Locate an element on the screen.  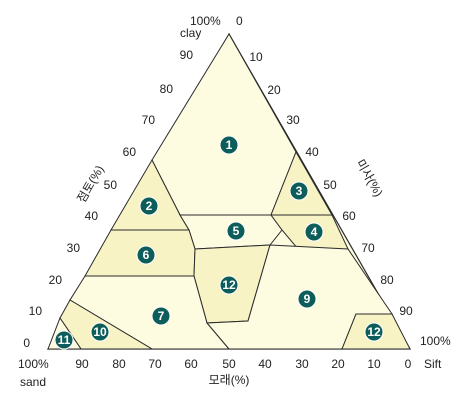
sand-tick-label: 40 is located at coordinates (265, 364).